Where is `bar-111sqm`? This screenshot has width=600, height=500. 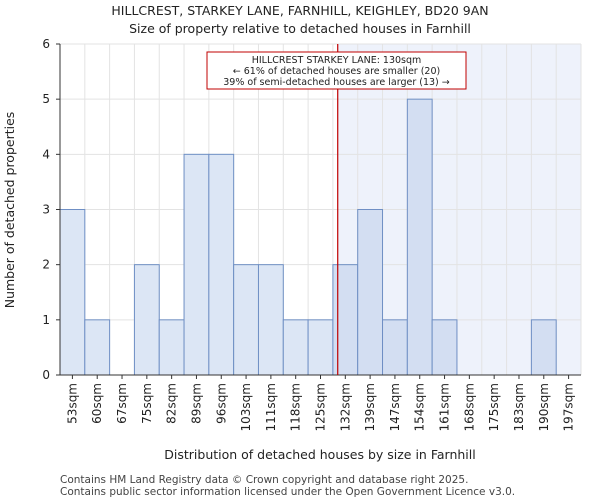
bar-111sqm is located at coordinates (270, 320).